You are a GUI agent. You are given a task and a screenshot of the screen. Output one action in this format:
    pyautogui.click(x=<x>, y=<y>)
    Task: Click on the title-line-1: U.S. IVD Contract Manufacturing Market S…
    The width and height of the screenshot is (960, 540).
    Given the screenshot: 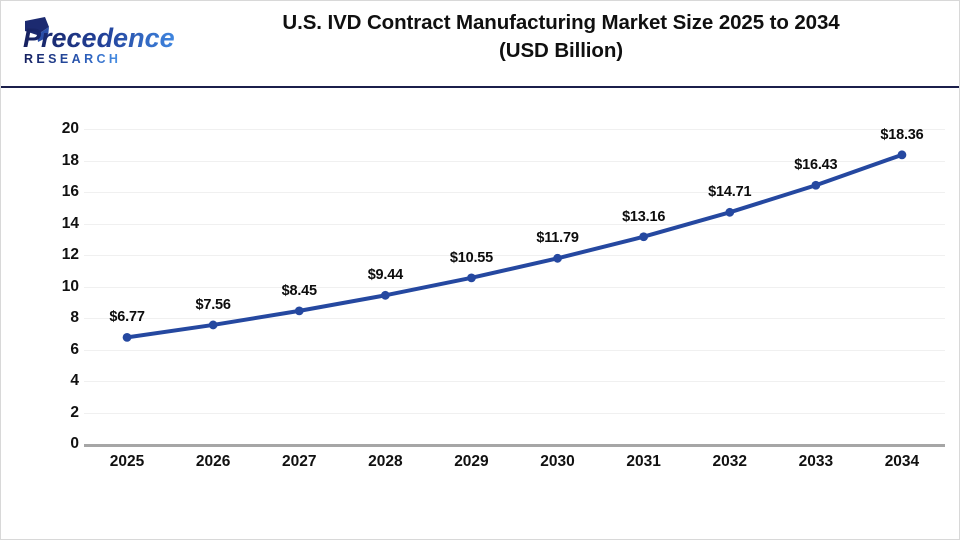 What is the action you would take?
    pyautogui.click(x=561, y=22)
    